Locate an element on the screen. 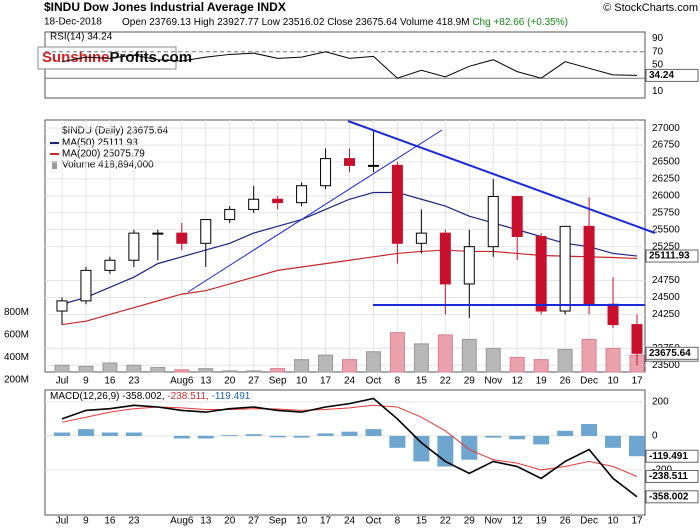 The image size is (700, 530). x-tick-label: Dec is located at coordinates (589, 381).